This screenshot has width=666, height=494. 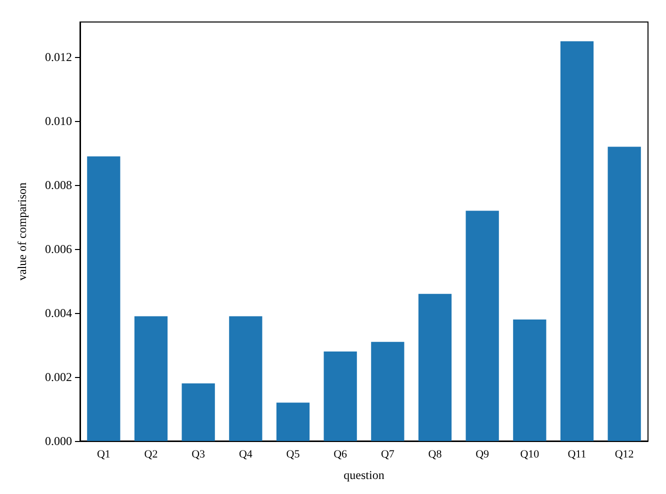 I want to click on x-tick-label: Q8, so click(x=435, y=454).